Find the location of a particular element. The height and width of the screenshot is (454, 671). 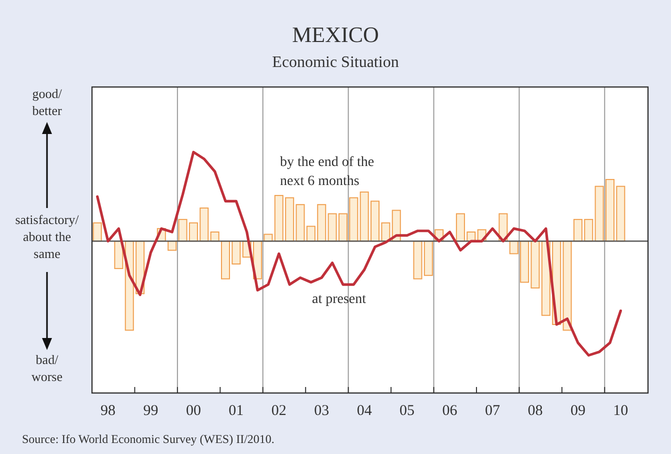

text: bad/ worse is located at coordinates (47, 368).